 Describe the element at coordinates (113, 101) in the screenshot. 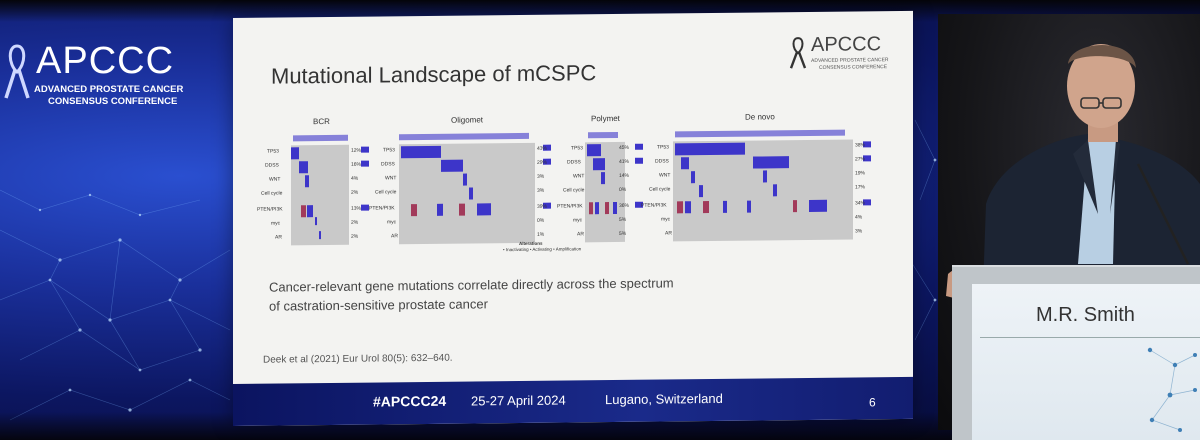

I see `logo-subtitle-2: CONSENSUS CONFERENCE` at that location.